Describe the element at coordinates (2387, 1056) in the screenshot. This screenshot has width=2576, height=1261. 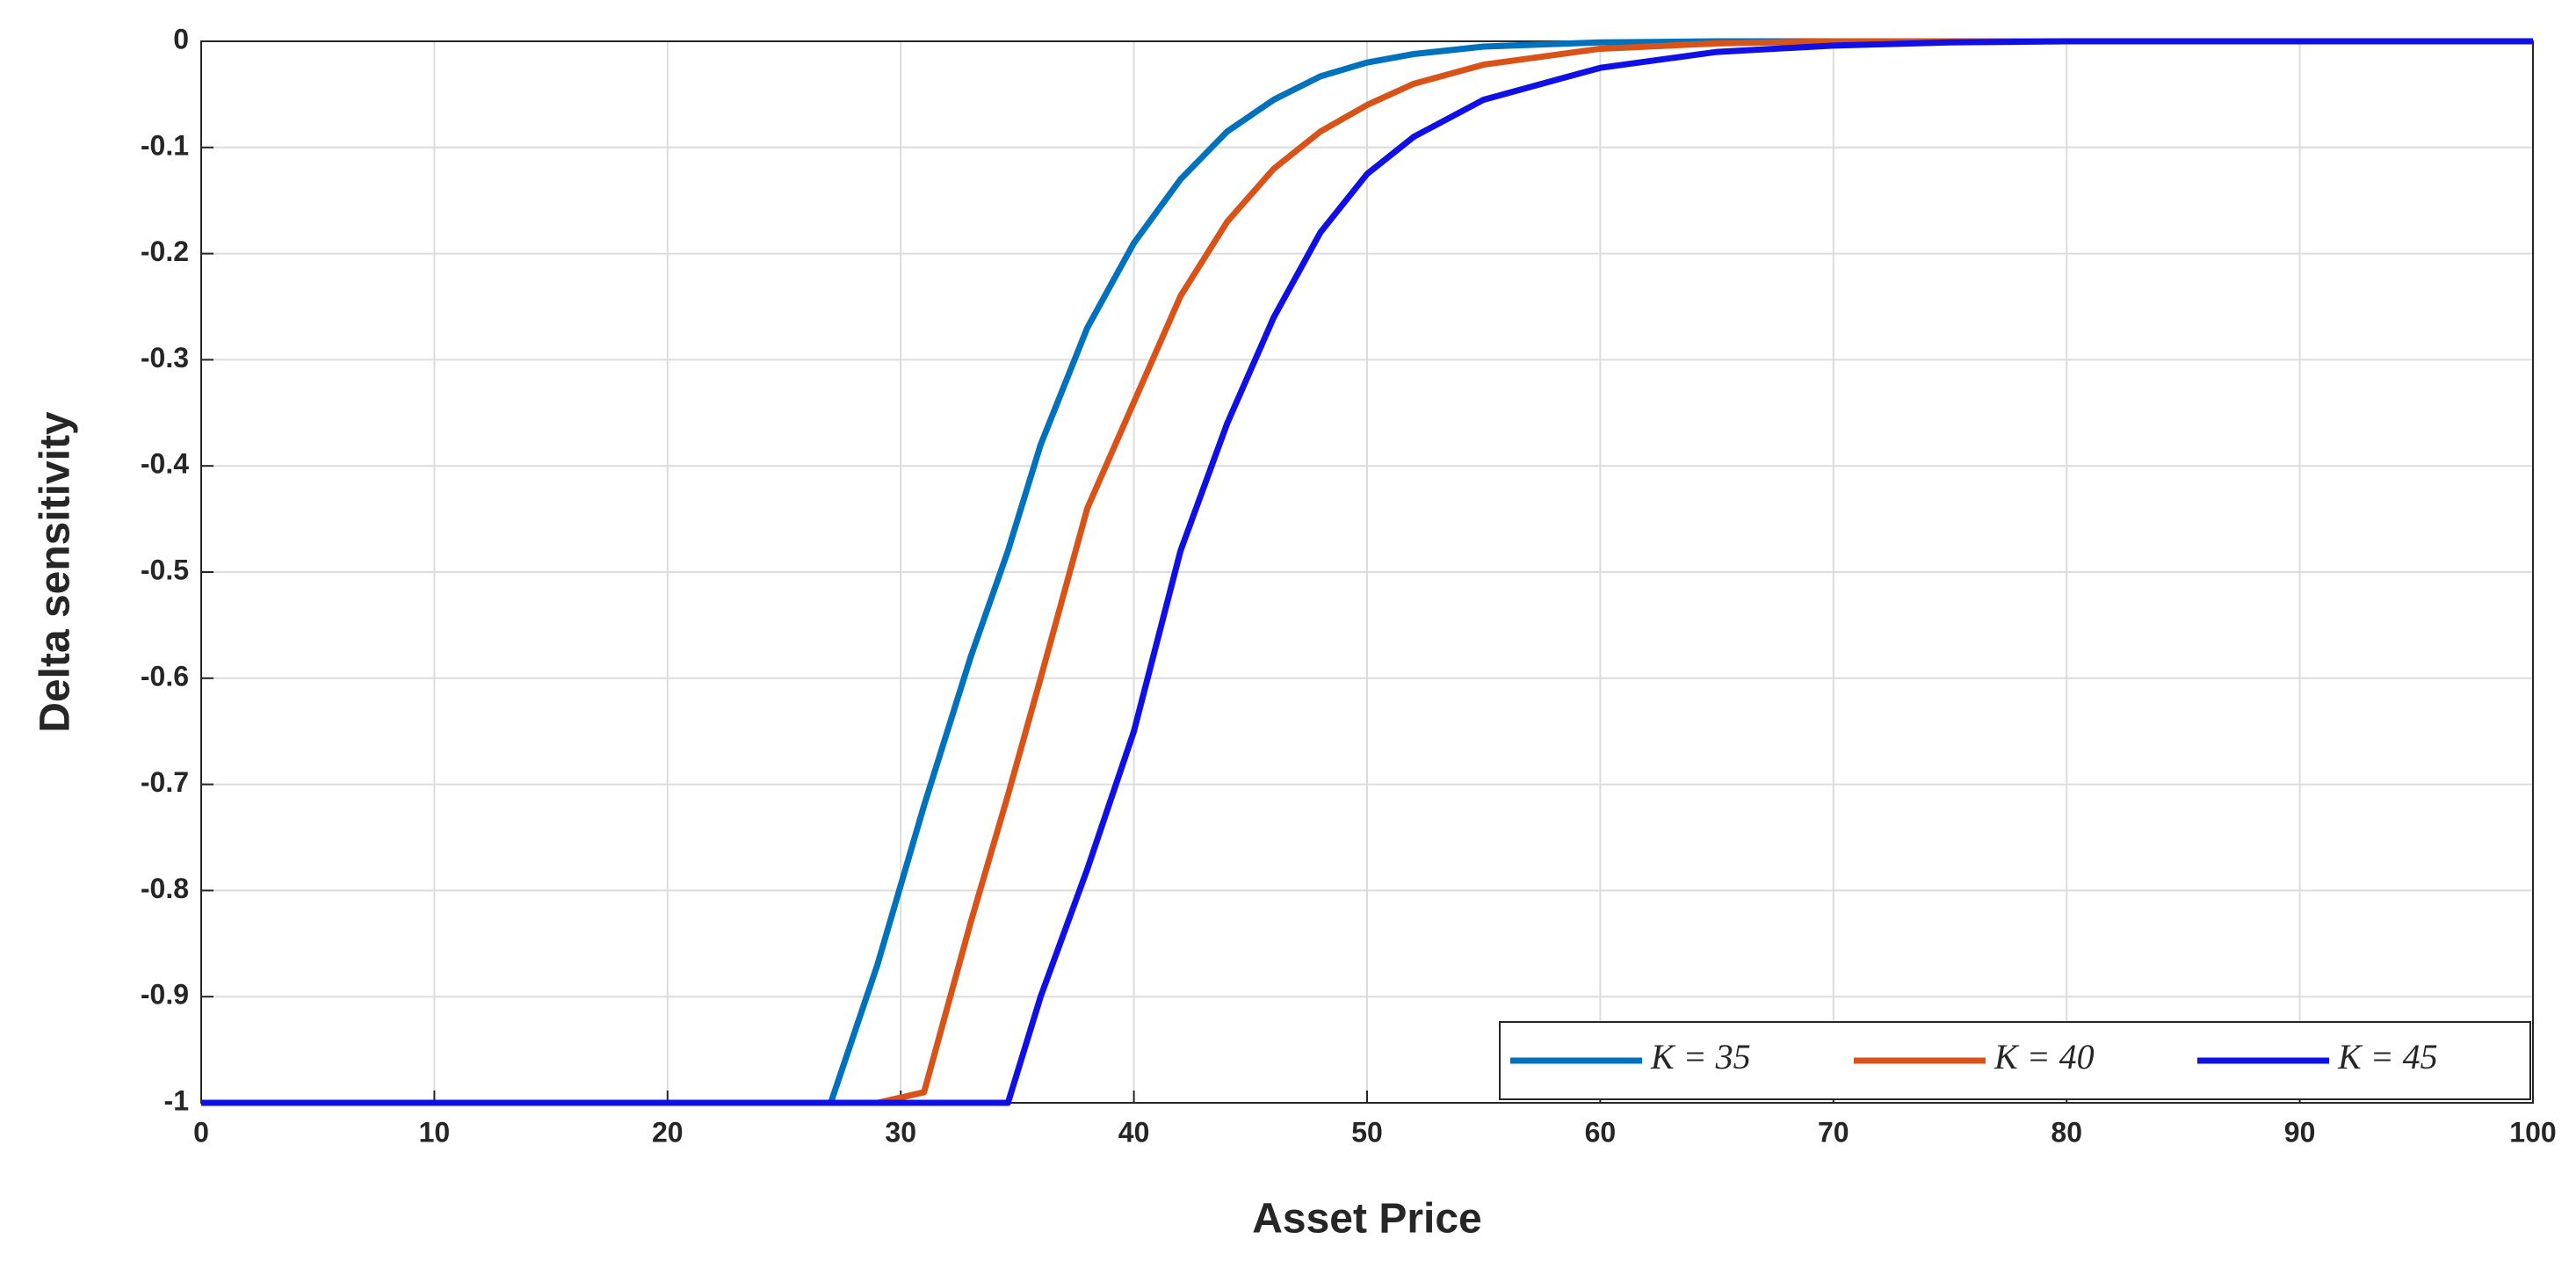
I see `legend-label: K = 45` at that location.